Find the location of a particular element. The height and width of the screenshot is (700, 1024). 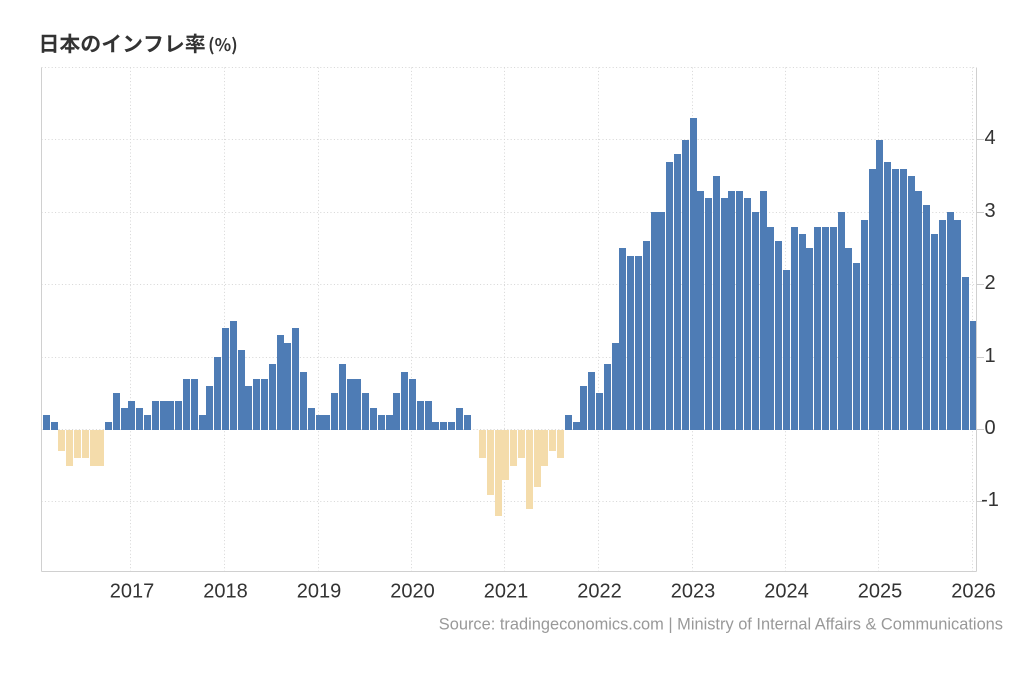

svg-text: 0 is located at coordinates (989, 428).